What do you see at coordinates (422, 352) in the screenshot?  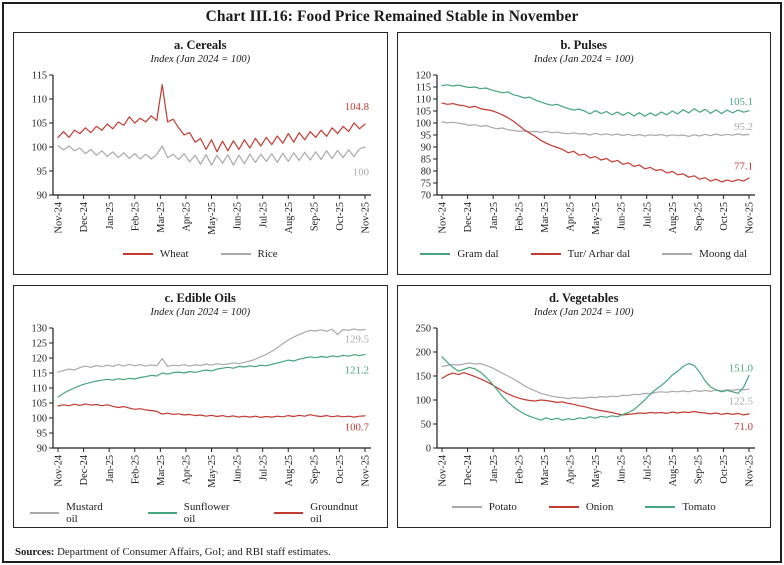 I see `y-tick-label: 200` at bounding box center [422, 352].